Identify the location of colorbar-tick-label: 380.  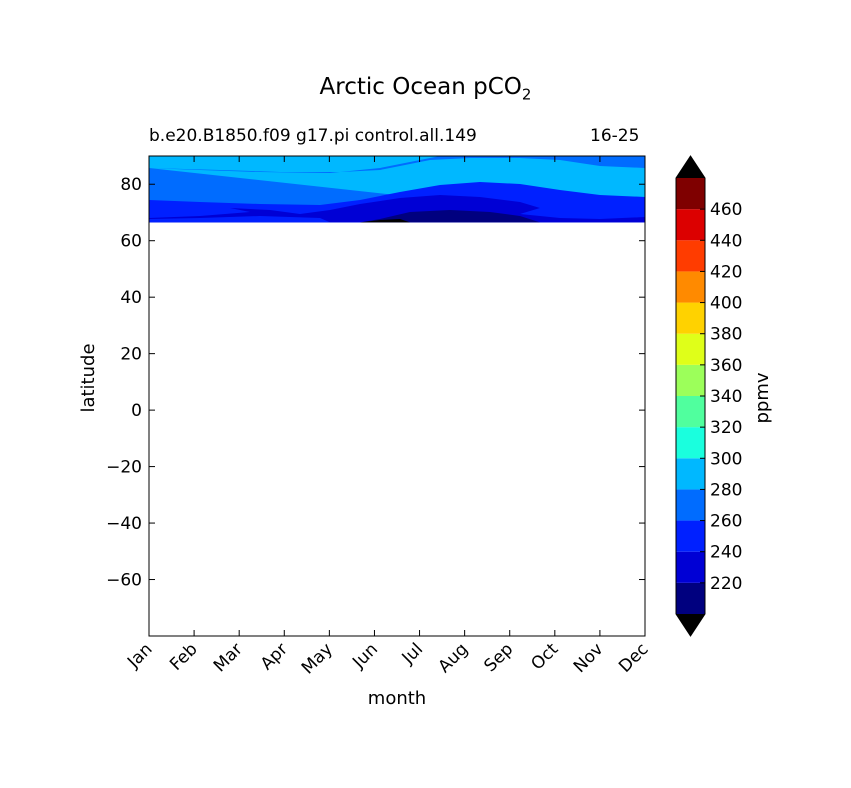
(726, 335).